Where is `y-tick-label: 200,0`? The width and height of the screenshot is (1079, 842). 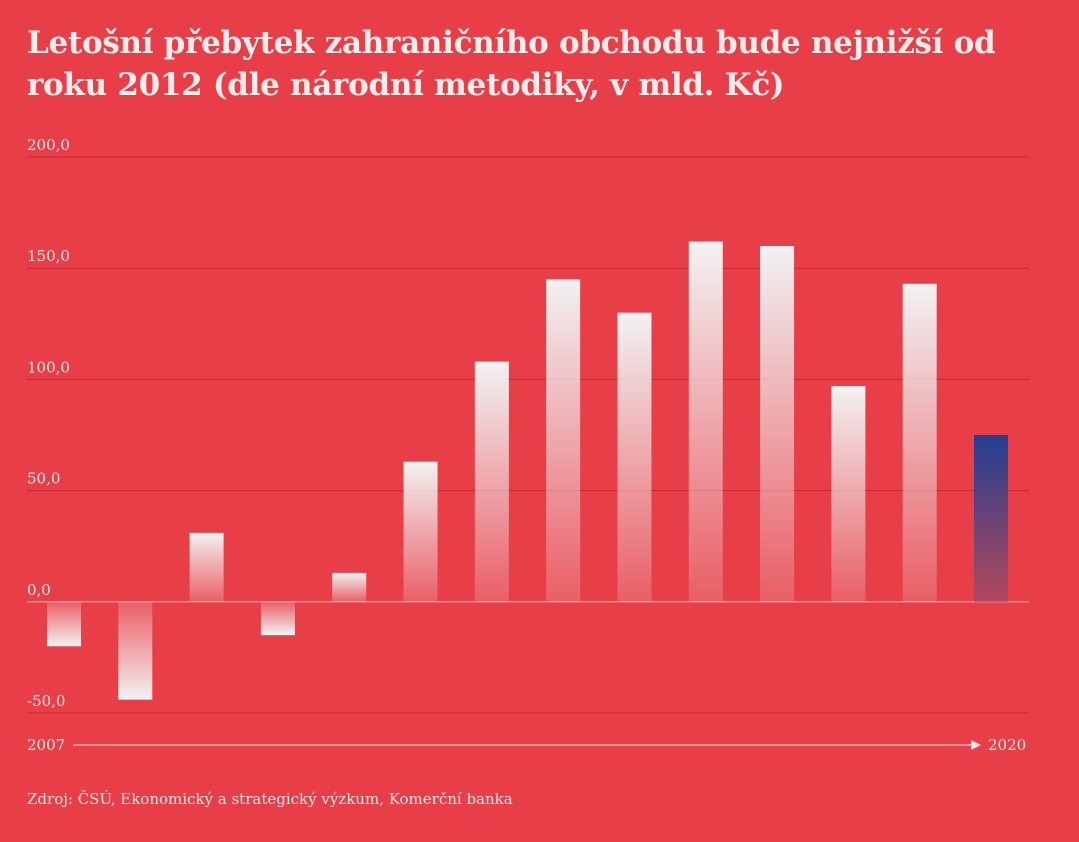 y-tick-label: 200,0 is located at coordinates (48, 145).